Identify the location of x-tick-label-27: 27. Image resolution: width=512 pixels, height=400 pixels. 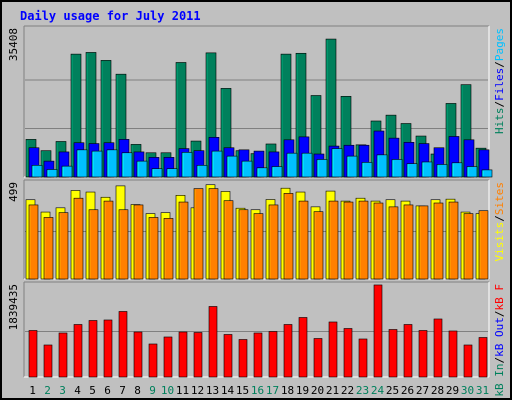
(422, 390).